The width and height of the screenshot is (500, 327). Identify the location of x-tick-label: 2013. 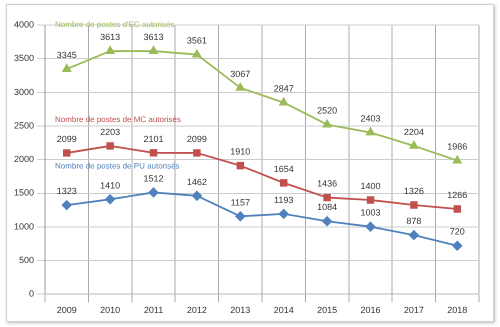
(240, 310).